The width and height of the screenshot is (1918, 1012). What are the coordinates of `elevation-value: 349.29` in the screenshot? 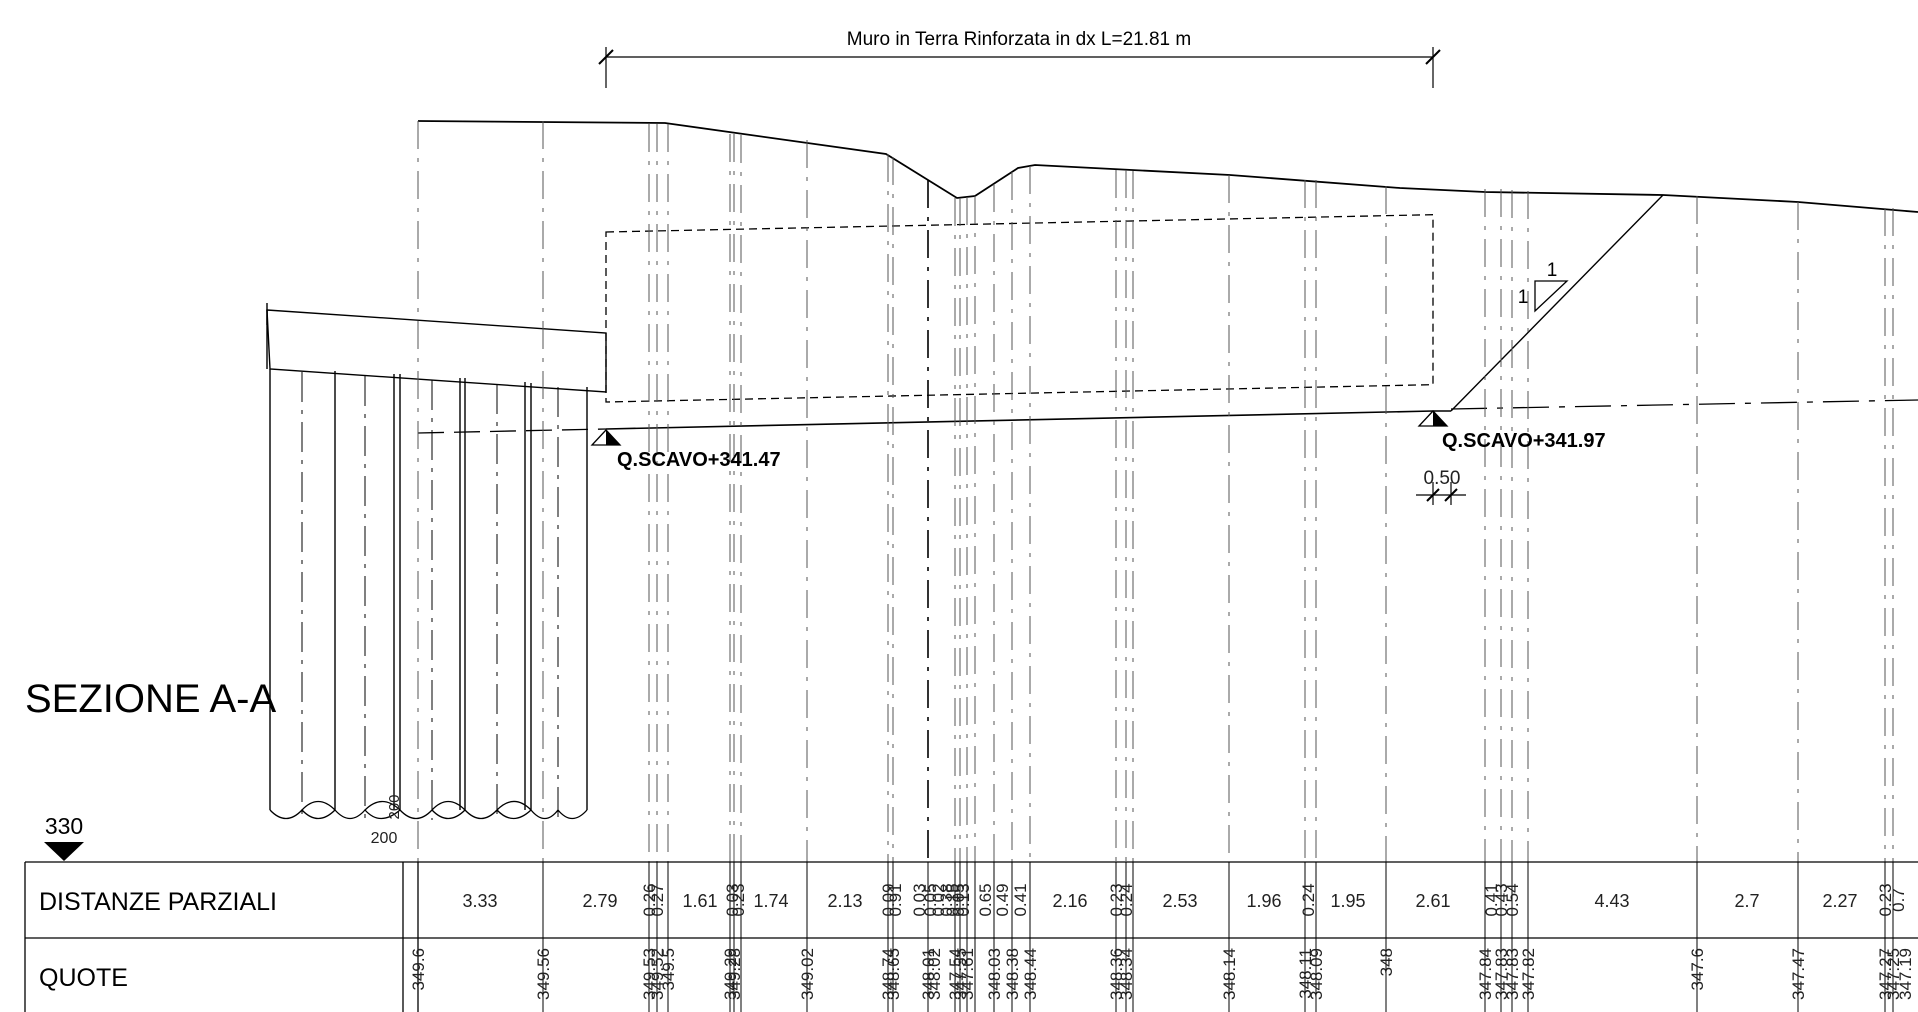 It's located at (730, 974).